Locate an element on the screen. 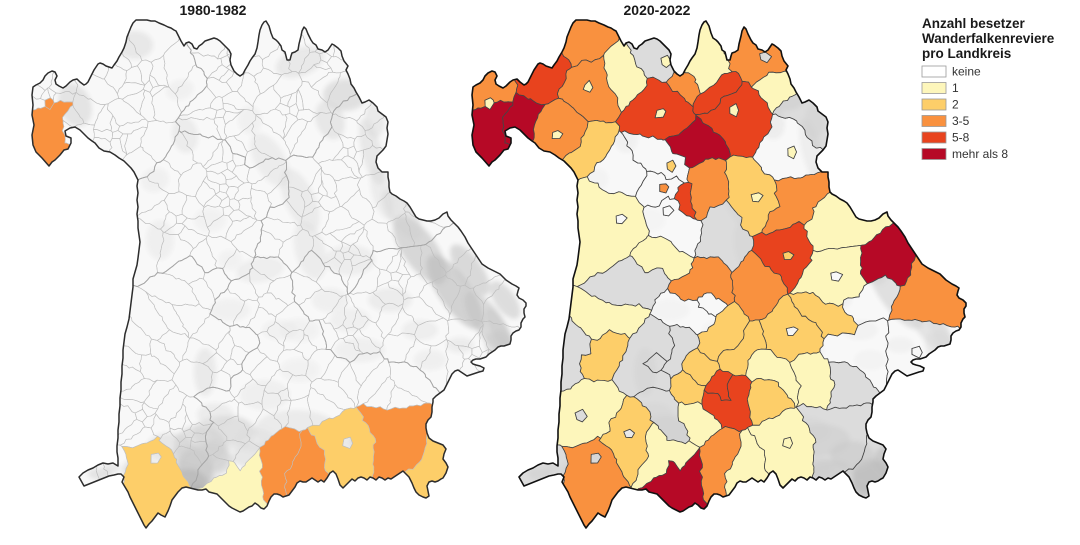 The image size is (1080, 545). svg-text: 2020-2022 is located at coordinates (657, 10).